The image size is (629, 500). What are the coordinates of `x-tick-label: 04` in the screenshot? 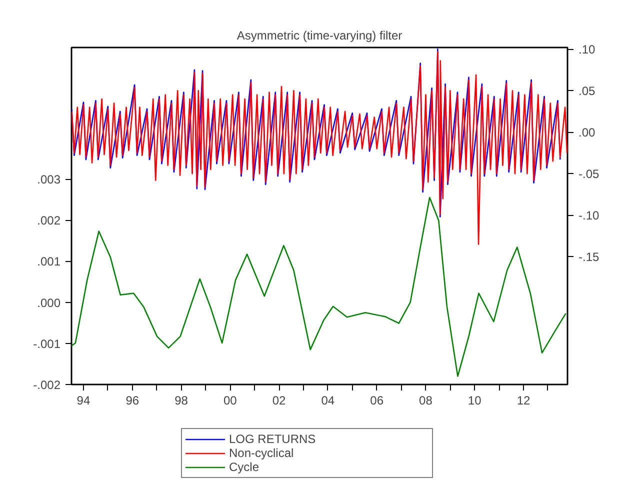 It's located at (328, 401).